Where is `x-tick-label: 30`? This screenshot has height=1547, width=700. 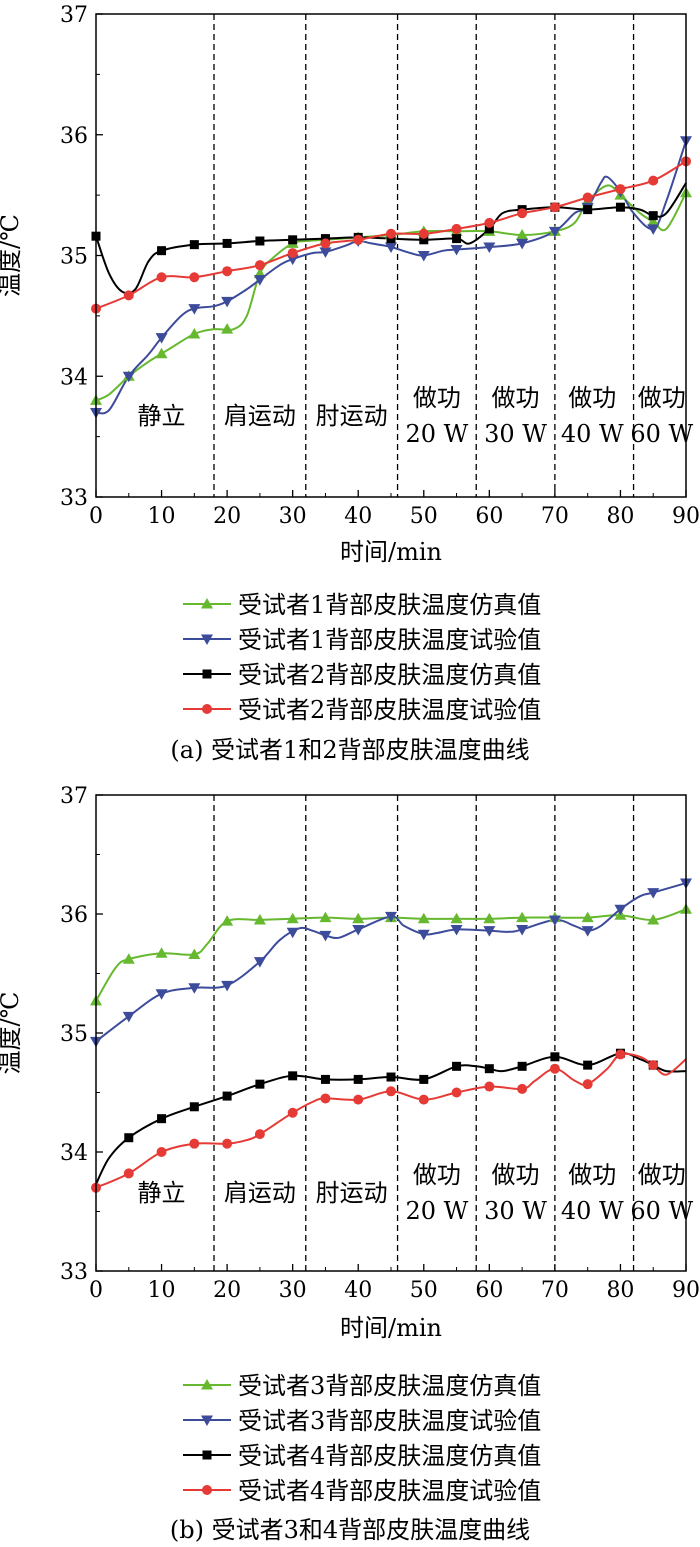
x-tick-label: 30 is located at coordinates (293, 1290).